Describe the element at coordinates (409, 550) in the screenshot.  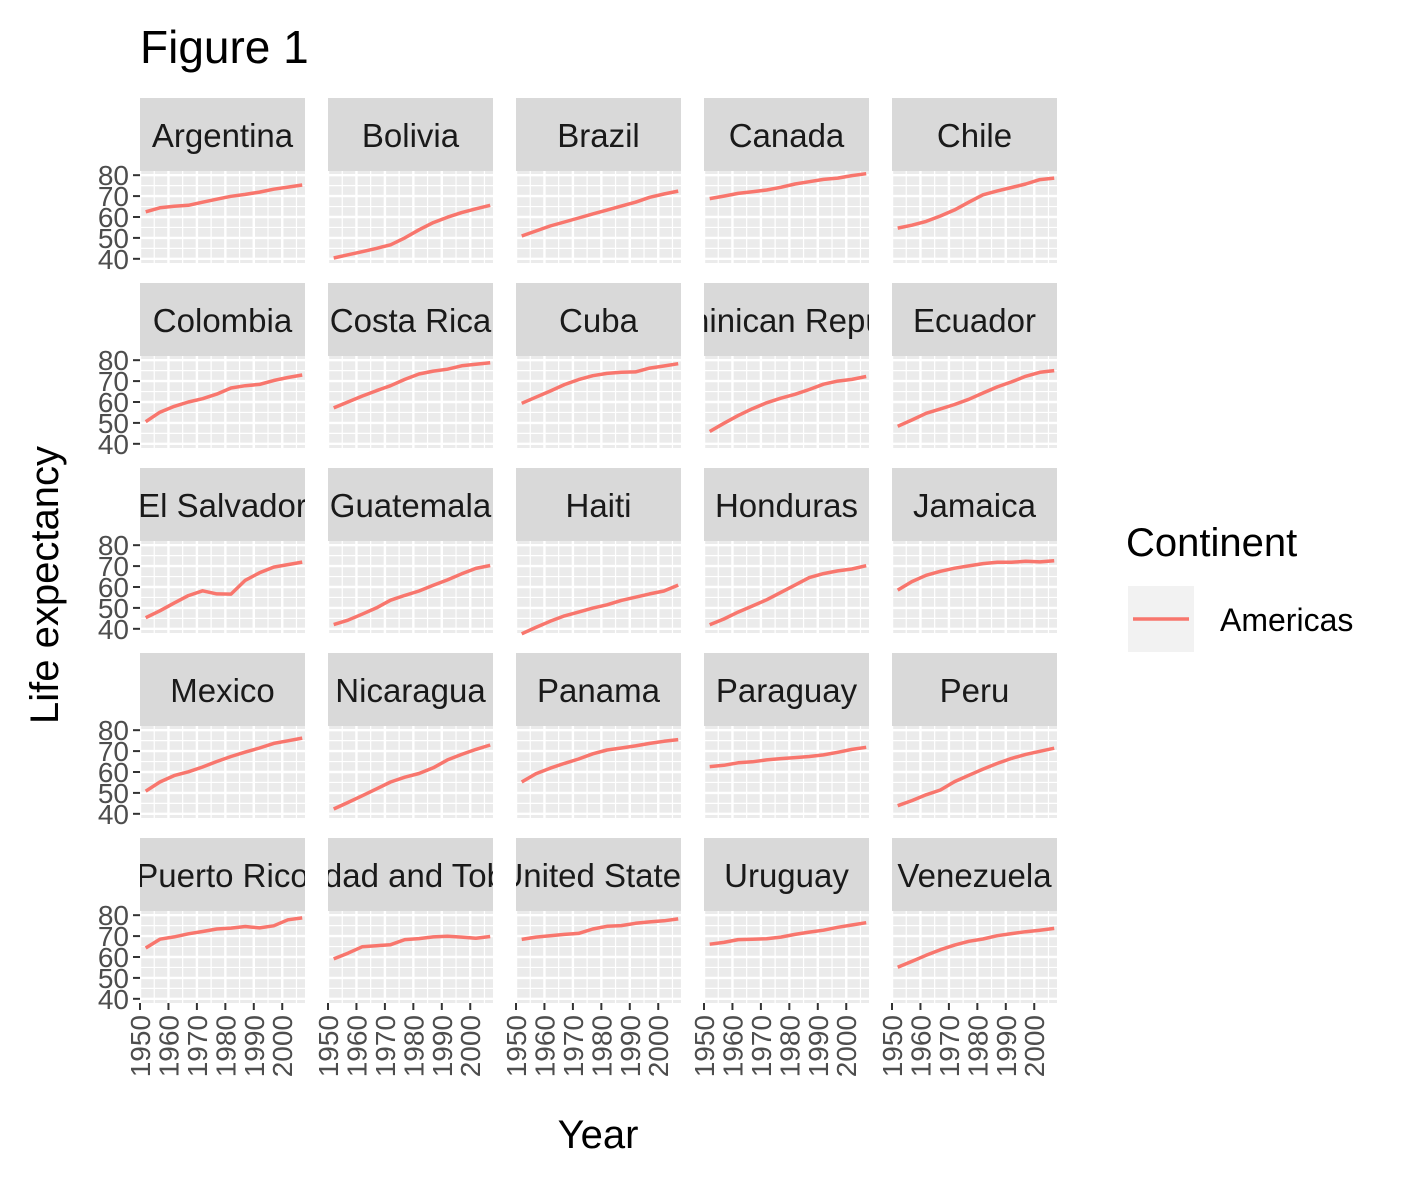
I see `facet-panel-guatemala: Guatemala` at that location.